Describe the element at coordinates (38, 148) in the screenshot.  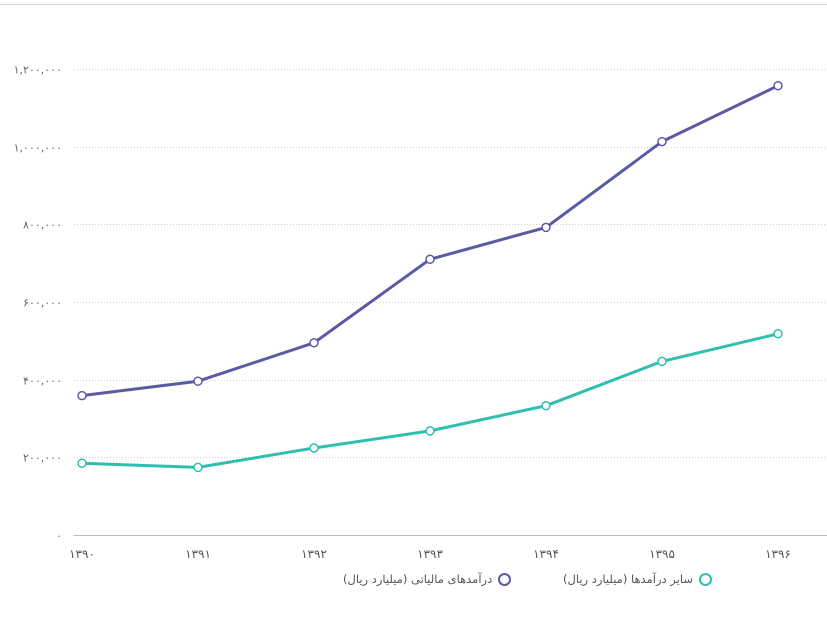
I see `y-tick-label: ۱,۰۰۰,۰۰۰` at that location.